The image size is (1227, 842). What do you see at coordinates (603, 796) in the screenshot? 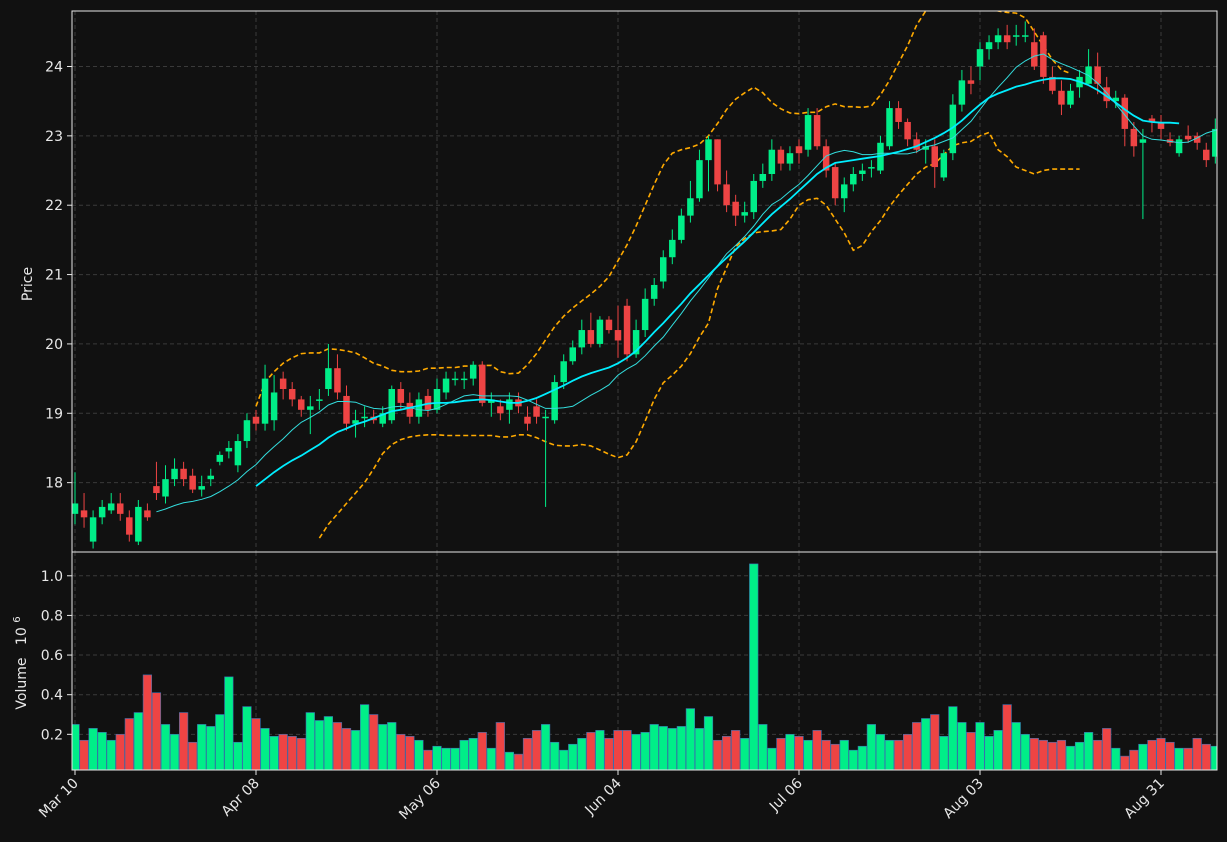
I see `x-tick-label: Jun 04` at bounding box center [603, 796].